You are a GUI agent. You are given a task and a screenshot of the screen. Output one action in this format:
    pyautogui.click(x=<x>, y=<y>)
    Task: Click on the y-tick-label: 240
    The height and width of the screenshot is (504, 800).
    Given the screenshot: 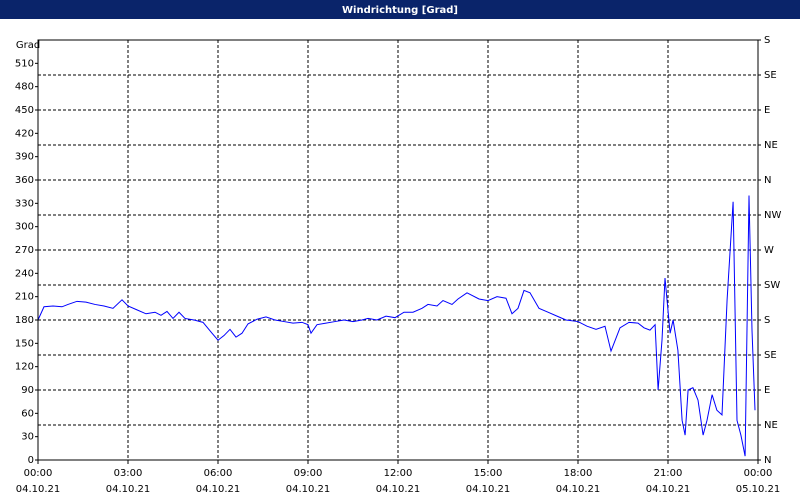 What is the action you would take?
    pyautogui.click(x=24, y=273)
    